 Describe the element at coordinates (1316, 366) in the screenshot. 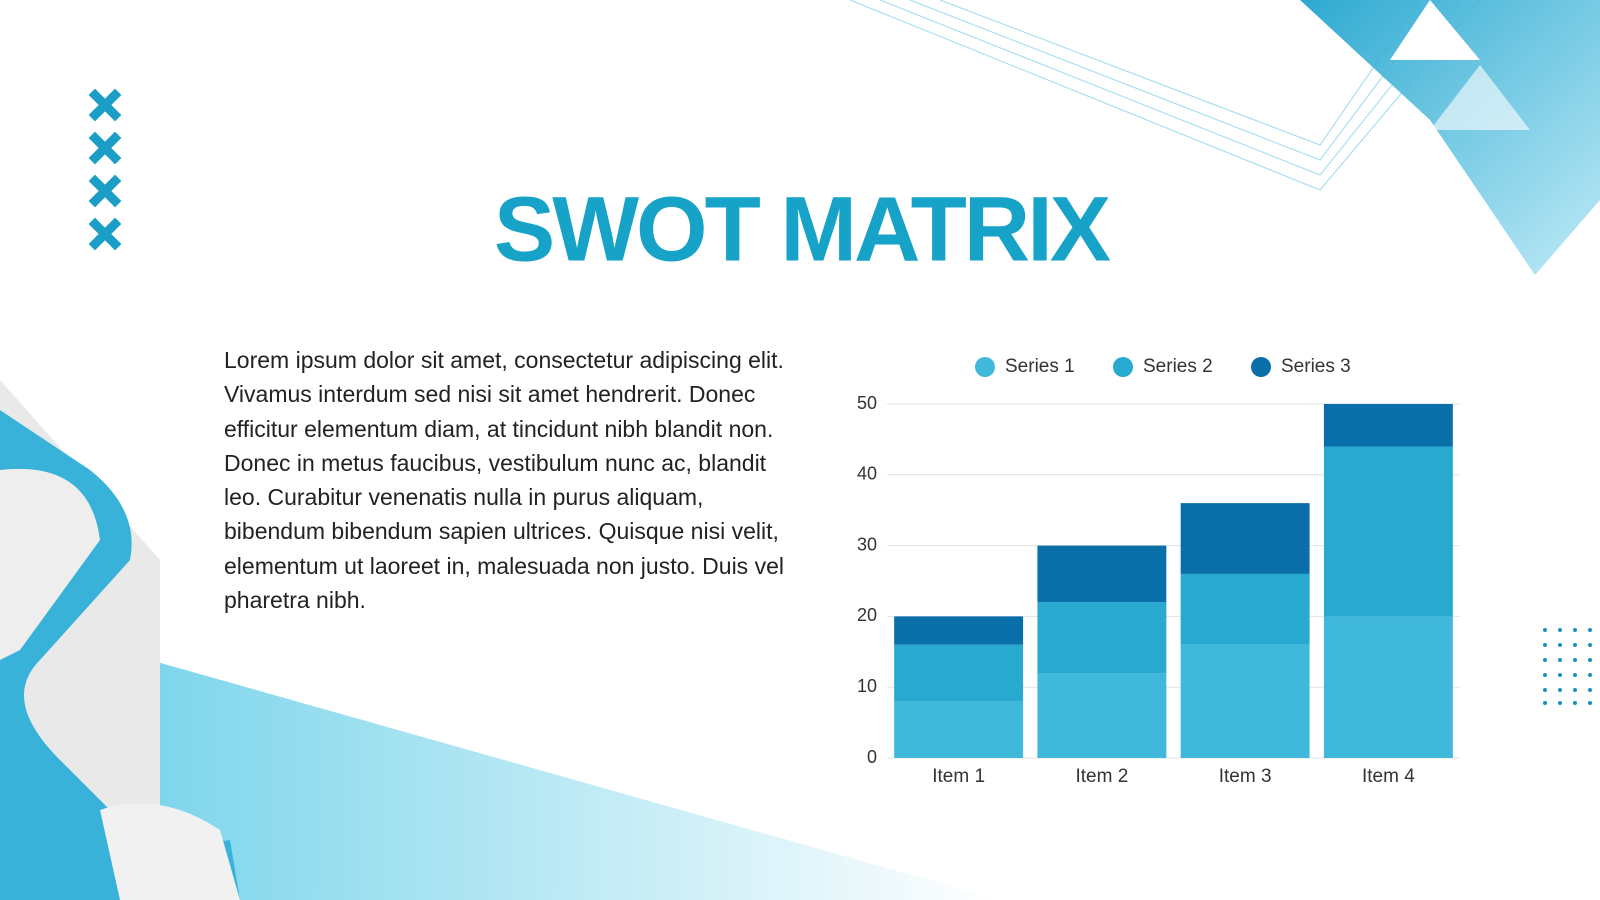

I see `legend-label: Series 3` at that location.